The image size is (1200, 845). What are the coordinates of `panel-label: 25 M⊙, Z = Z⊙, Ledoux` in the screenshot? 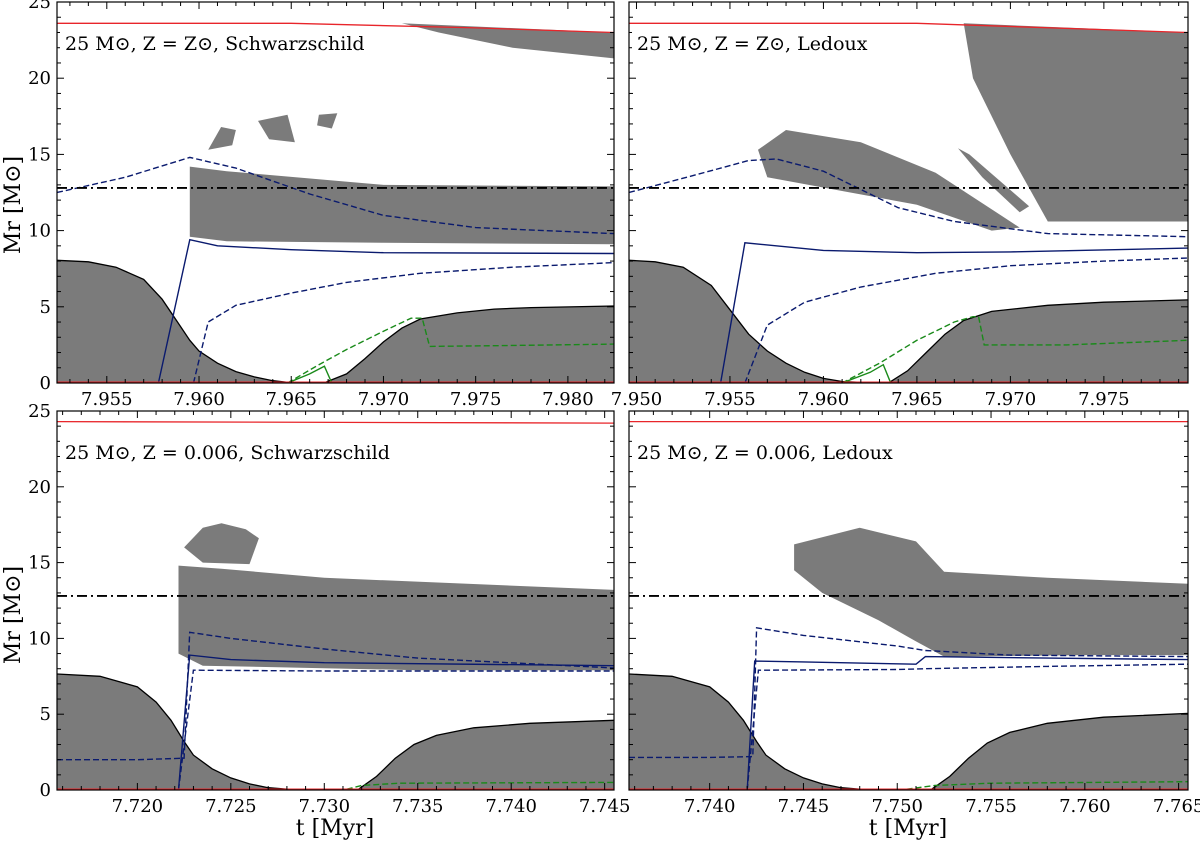 It's located at (752, 44).